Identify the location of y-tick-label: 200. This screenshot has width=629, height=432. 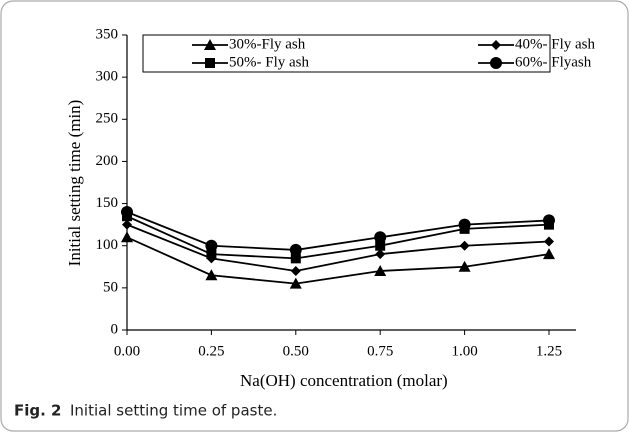
(107, 161).